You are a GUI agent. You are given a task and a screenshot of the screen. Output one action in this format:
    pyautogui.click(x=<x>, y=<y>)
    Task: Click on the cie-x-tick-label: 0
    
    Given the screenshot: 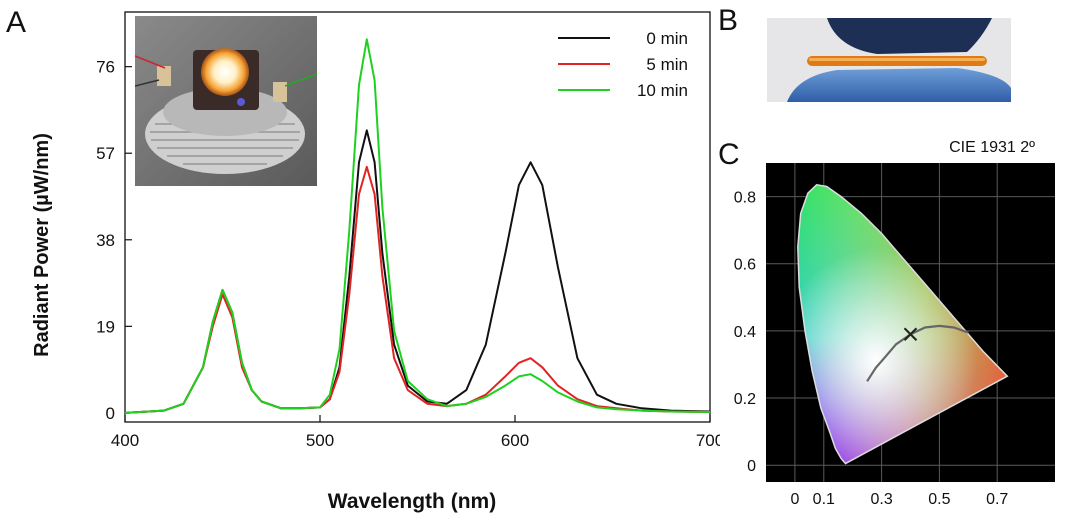 What is the action you would take?
    pyautogui.click(x=794, y=499)
    